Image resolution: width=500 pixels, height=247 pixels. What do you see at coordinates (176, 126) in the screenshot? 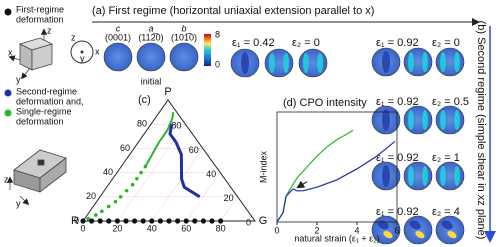
I see `tick-label: 80` at bounding box center [176, 126].